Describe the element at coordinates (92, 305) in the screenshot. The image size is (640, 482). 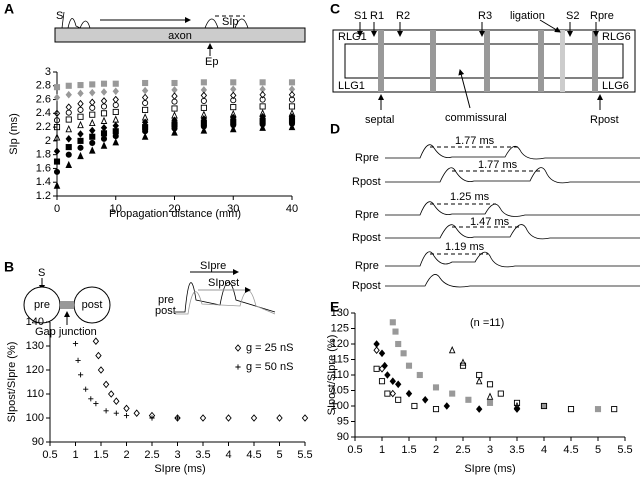
I see `cell-label: post` at that location.